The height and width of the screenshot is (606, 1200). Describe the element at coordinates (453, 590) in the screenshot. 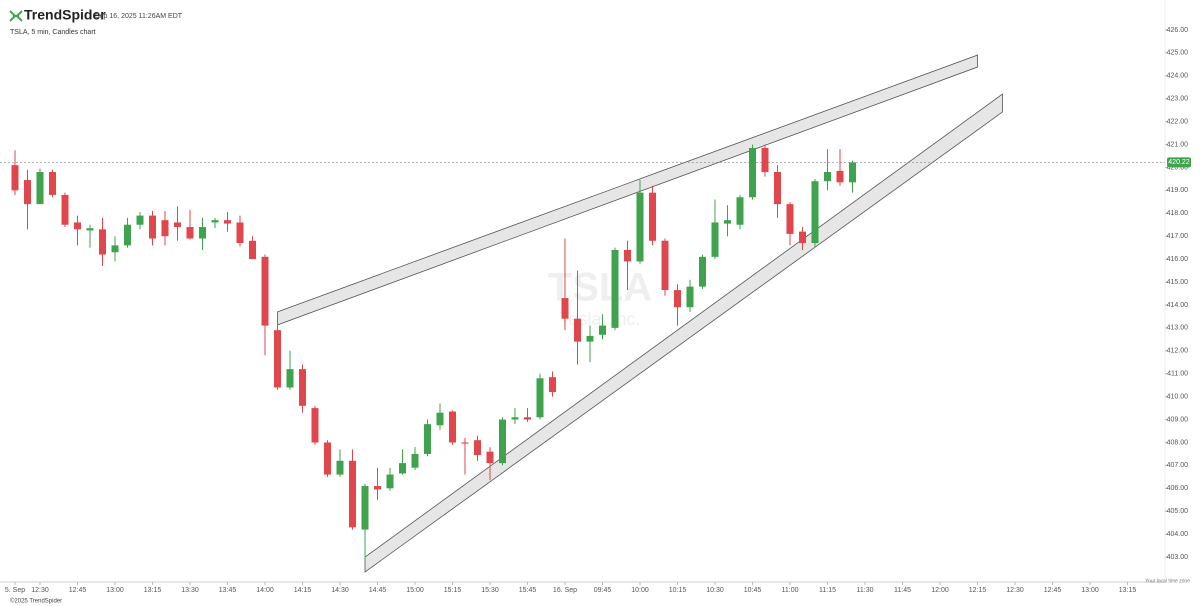

I see `x-tick-label: 15:15` at that location.